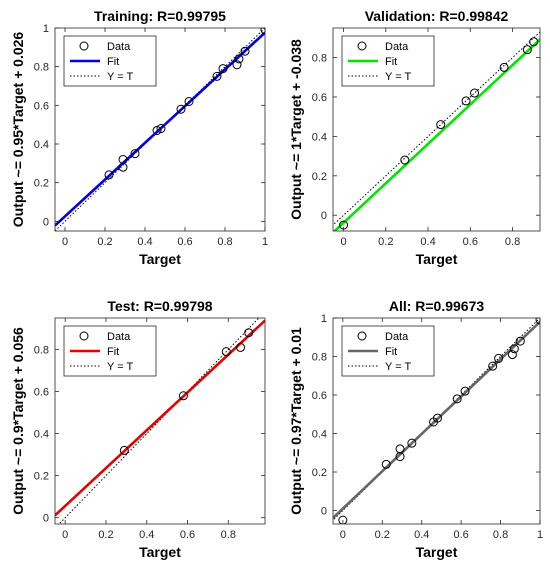 The height and width of the screenshot is (581, 550). I want to click on y-axis-label: Output ~= 1*Target + -0.038, so click(296, 129).